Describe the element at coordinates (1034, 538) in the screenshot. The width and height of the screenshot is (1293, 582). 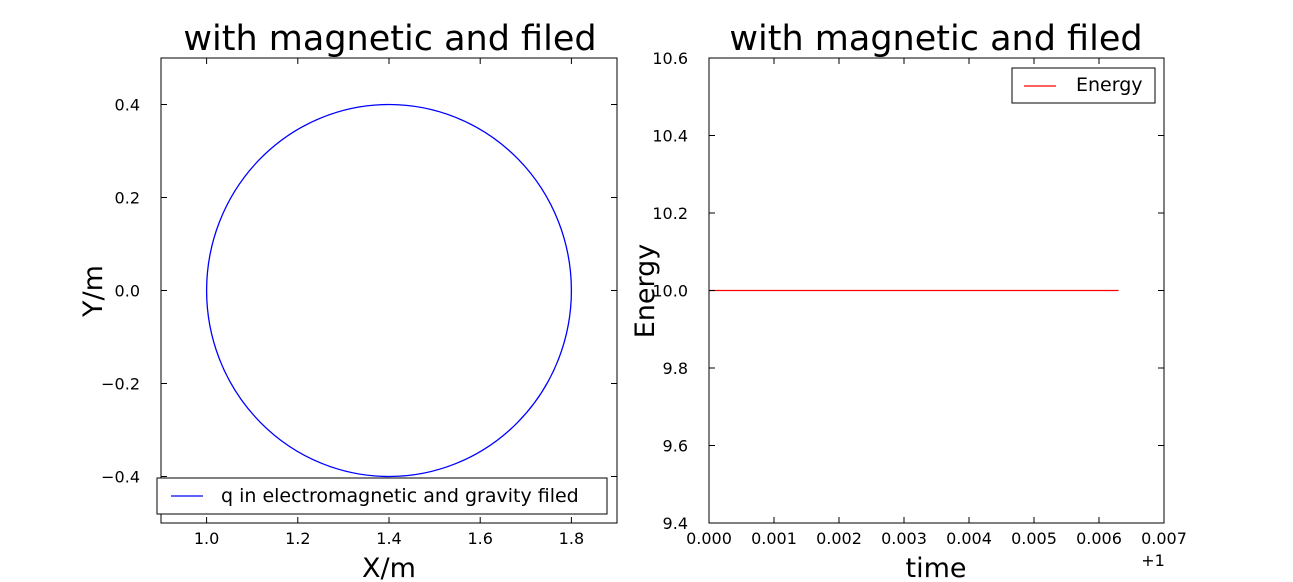
I see `energy-x-tick-label: 0.005` at that location.